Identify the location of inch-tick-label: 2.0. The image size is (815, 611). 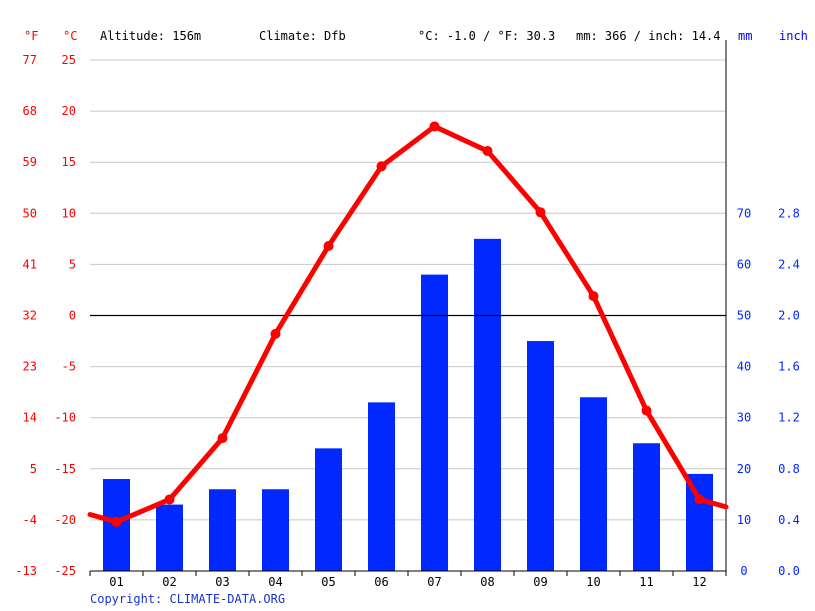
(789, 316).